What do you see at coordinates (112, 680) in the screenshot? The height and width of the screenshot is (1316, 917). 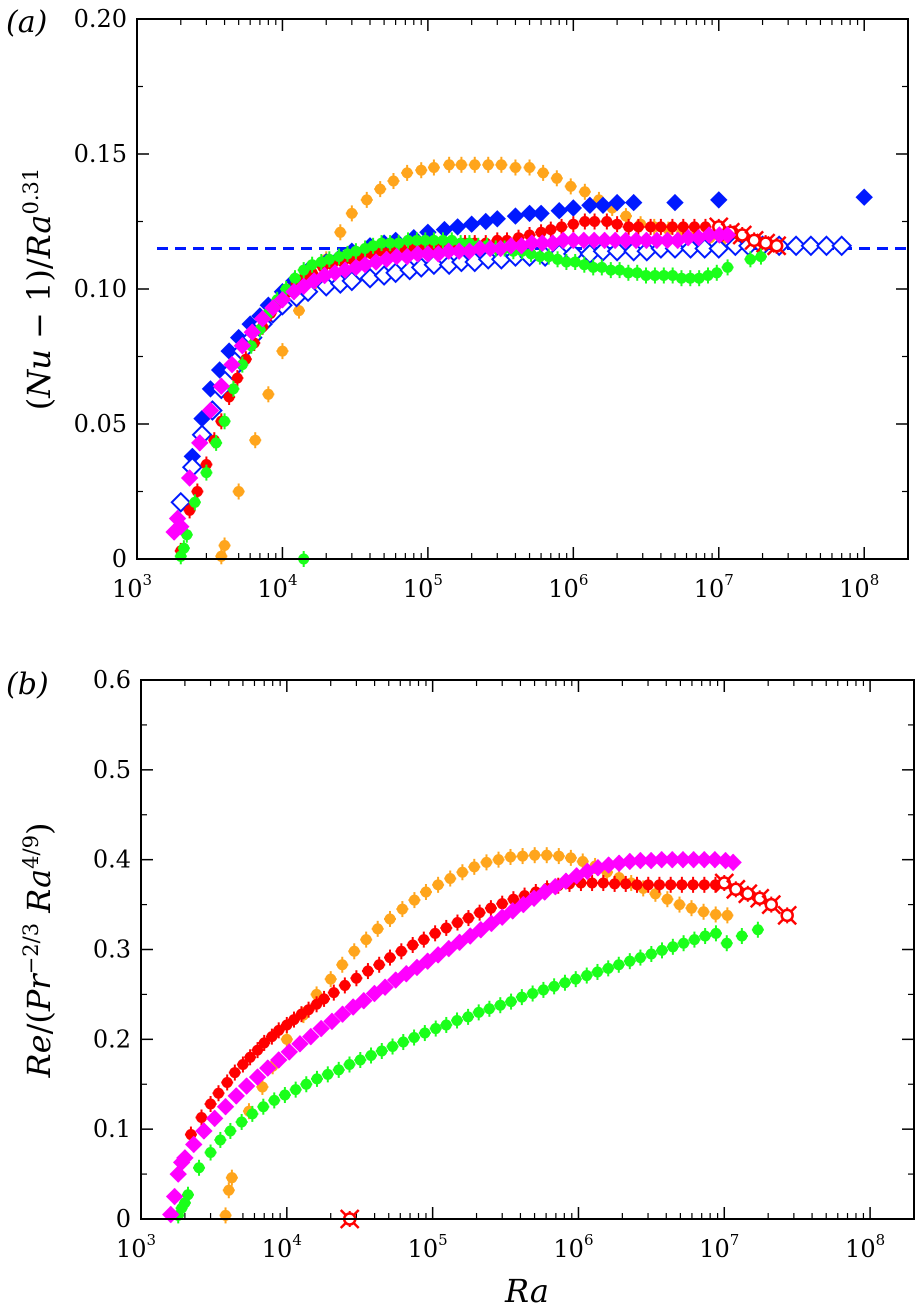 I see `y-tick-label: 0.6` at bounding box center [112, 680].